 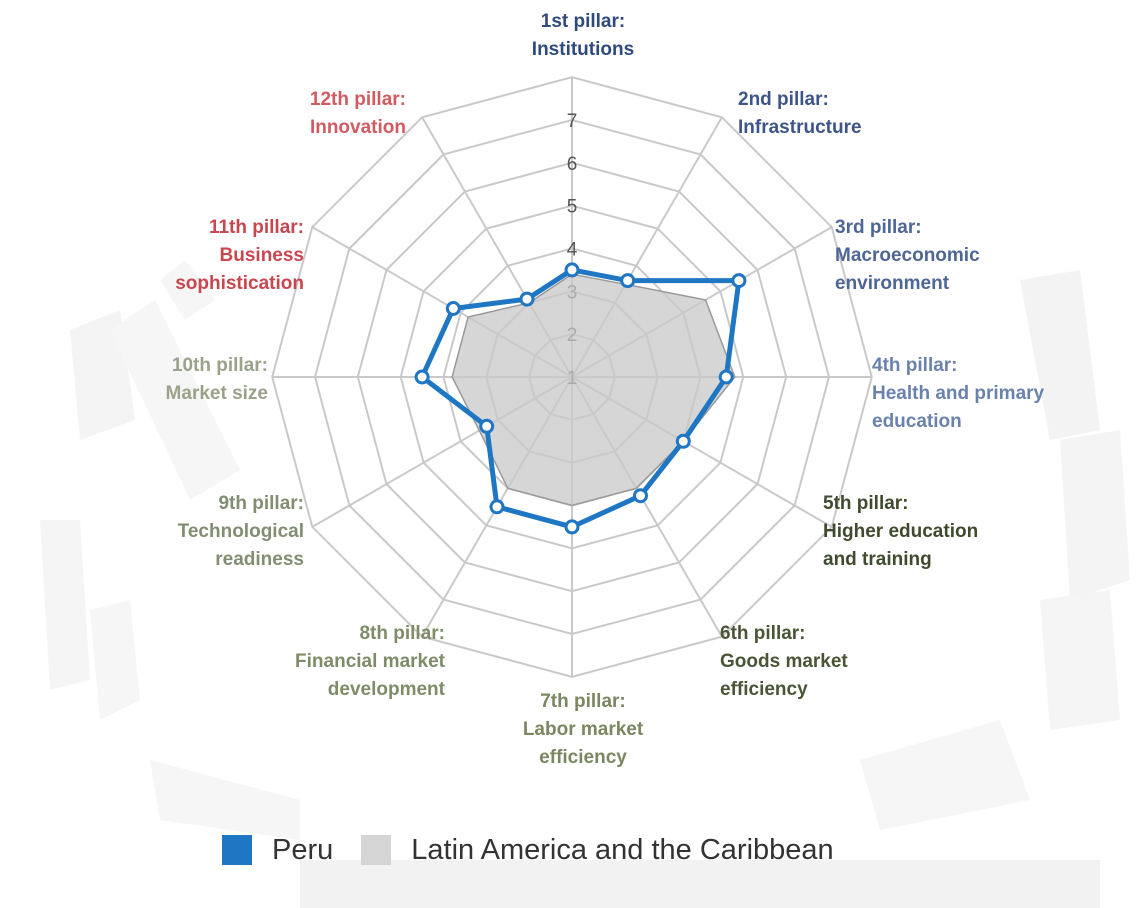 I want to click on legend: Peru Latin America and the Caribbean, so click(x=542, y=850).